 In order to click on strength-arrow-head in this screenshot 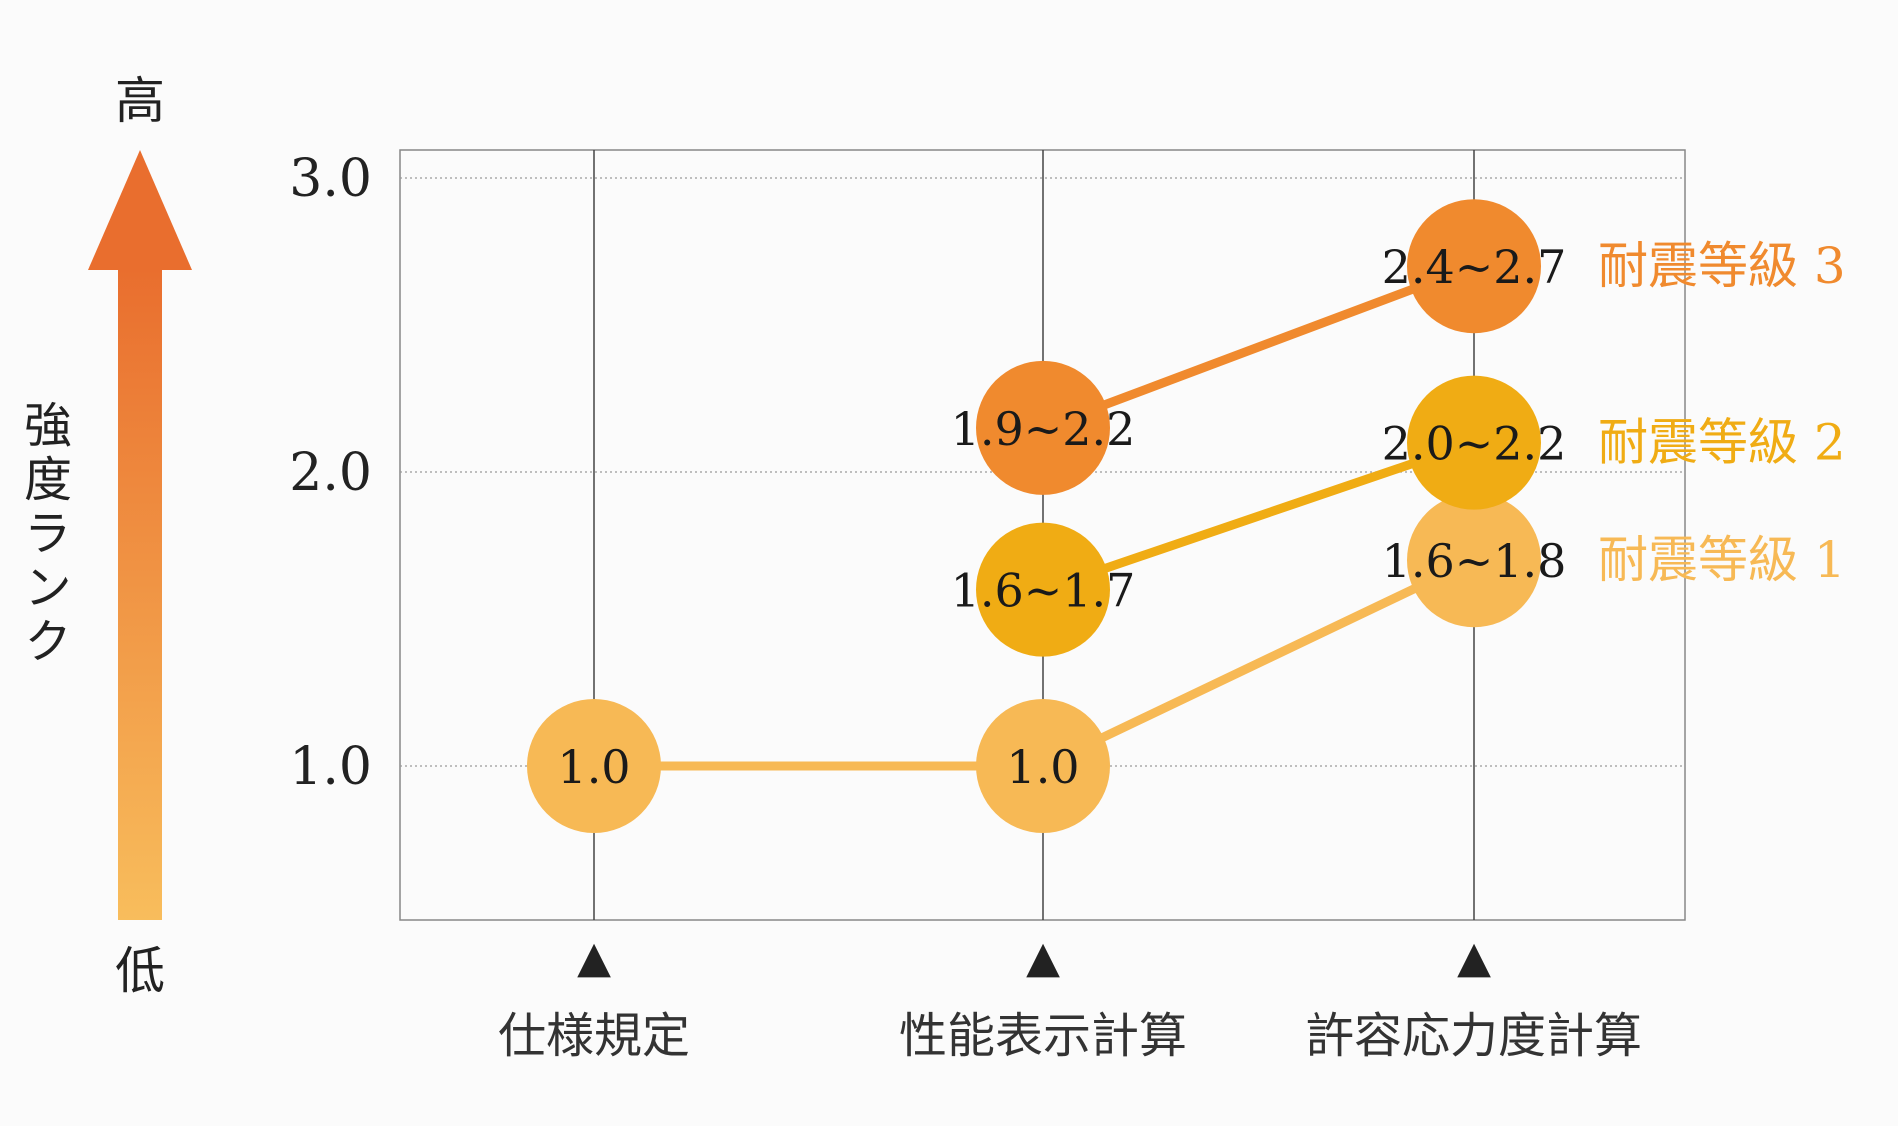, I will do `click(140, 210)`.